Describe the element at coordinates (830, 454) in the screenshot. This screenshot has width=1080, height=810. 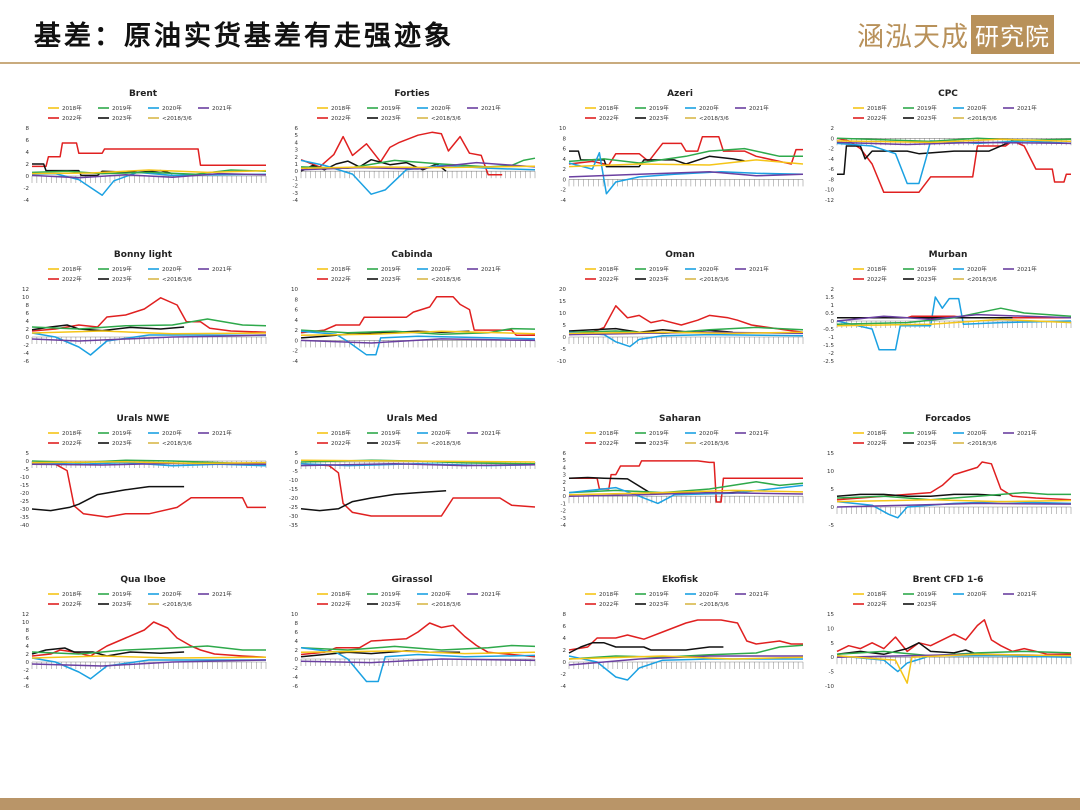
I see `y-tick-label: 15` at that location.